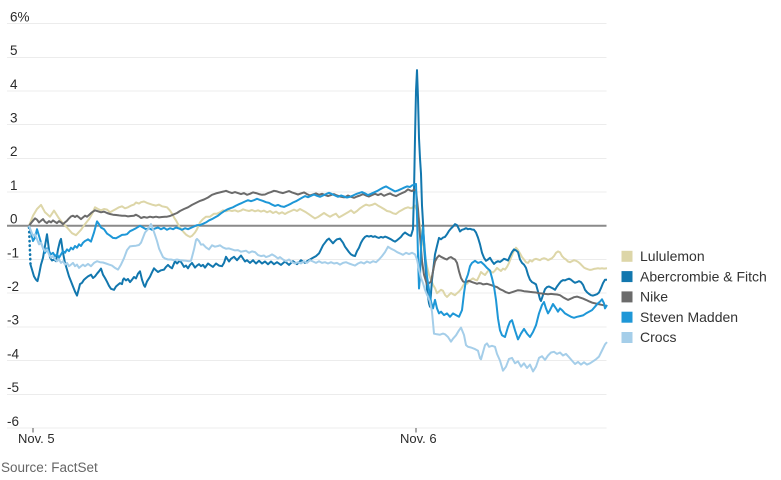 The width and height of the screenshot is (781, 480). I want to click on svg-text: Steven Madden, so click(689, 317).